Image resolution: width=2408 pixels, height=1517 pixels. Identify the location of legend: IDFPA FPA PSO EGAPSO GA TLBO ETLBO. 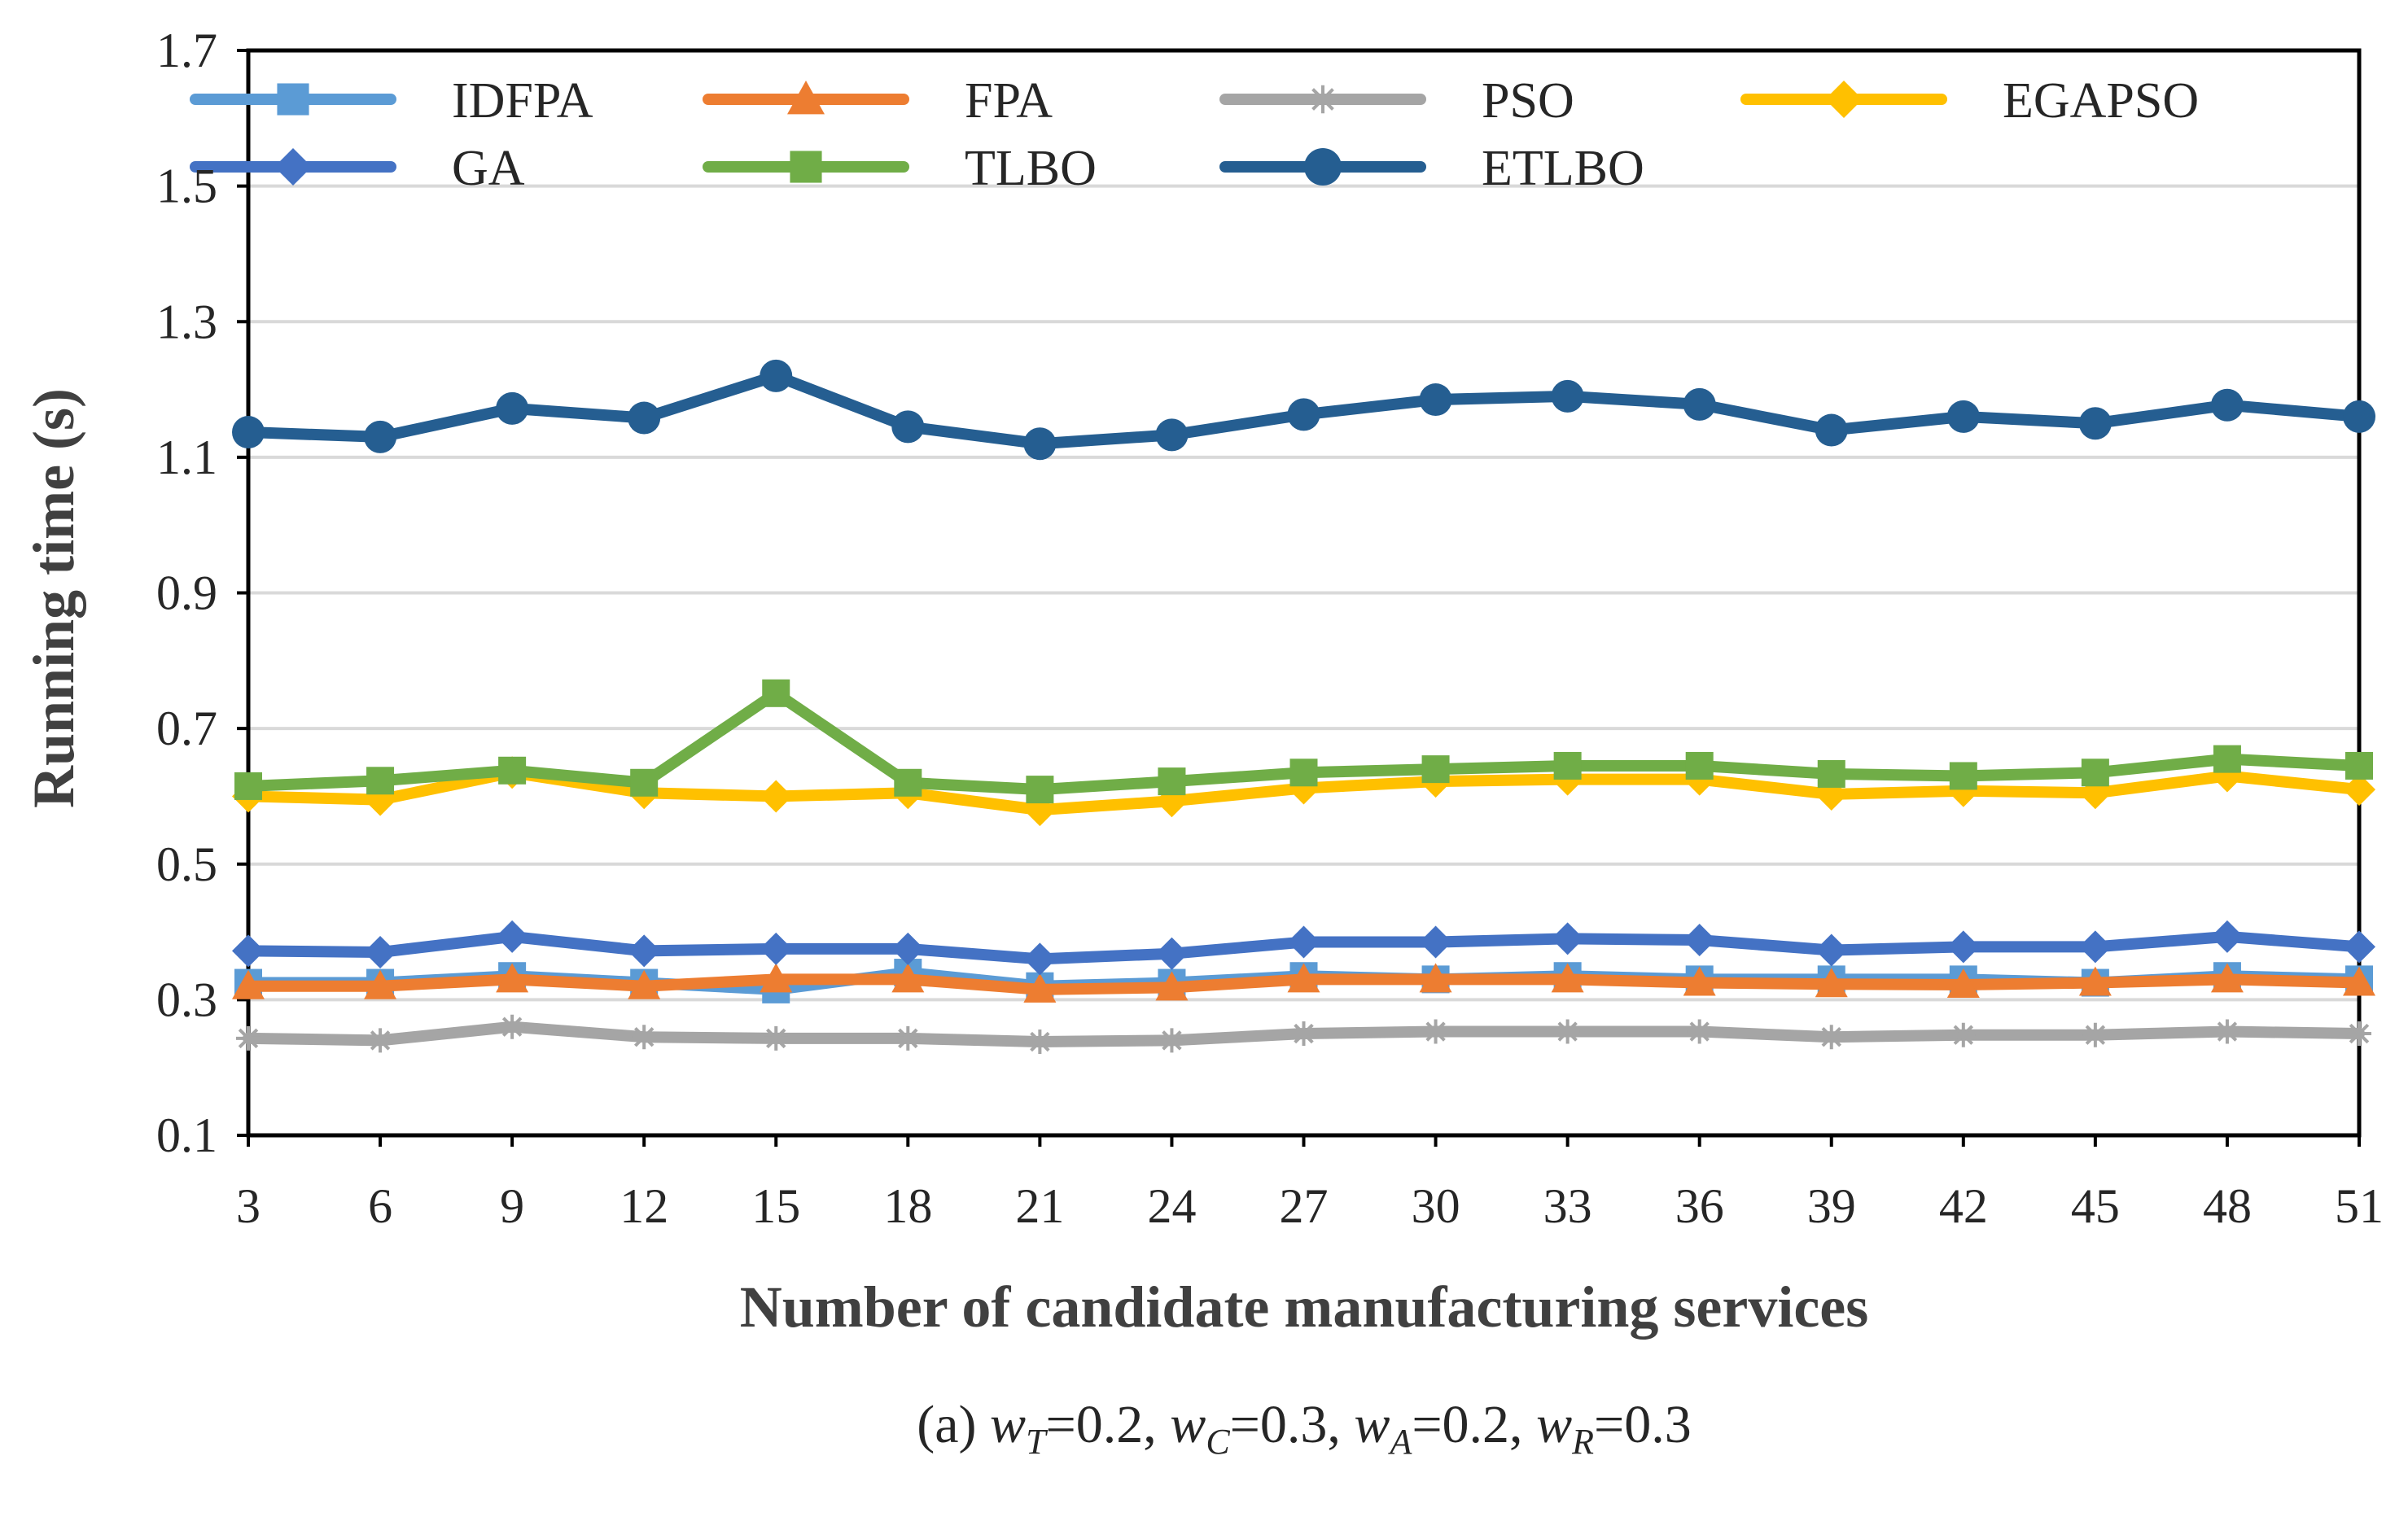
(1195, 135).